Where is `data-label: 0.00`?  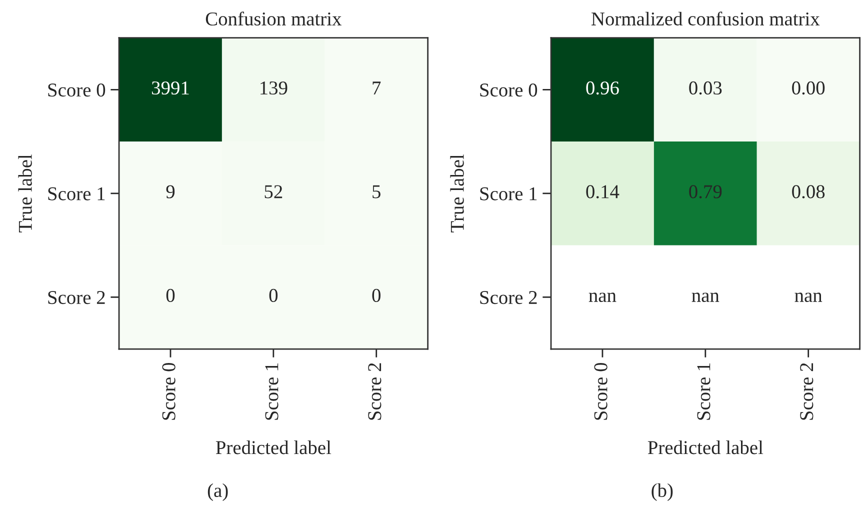
data-label: 0.00 is located at coordinates (808, 88).